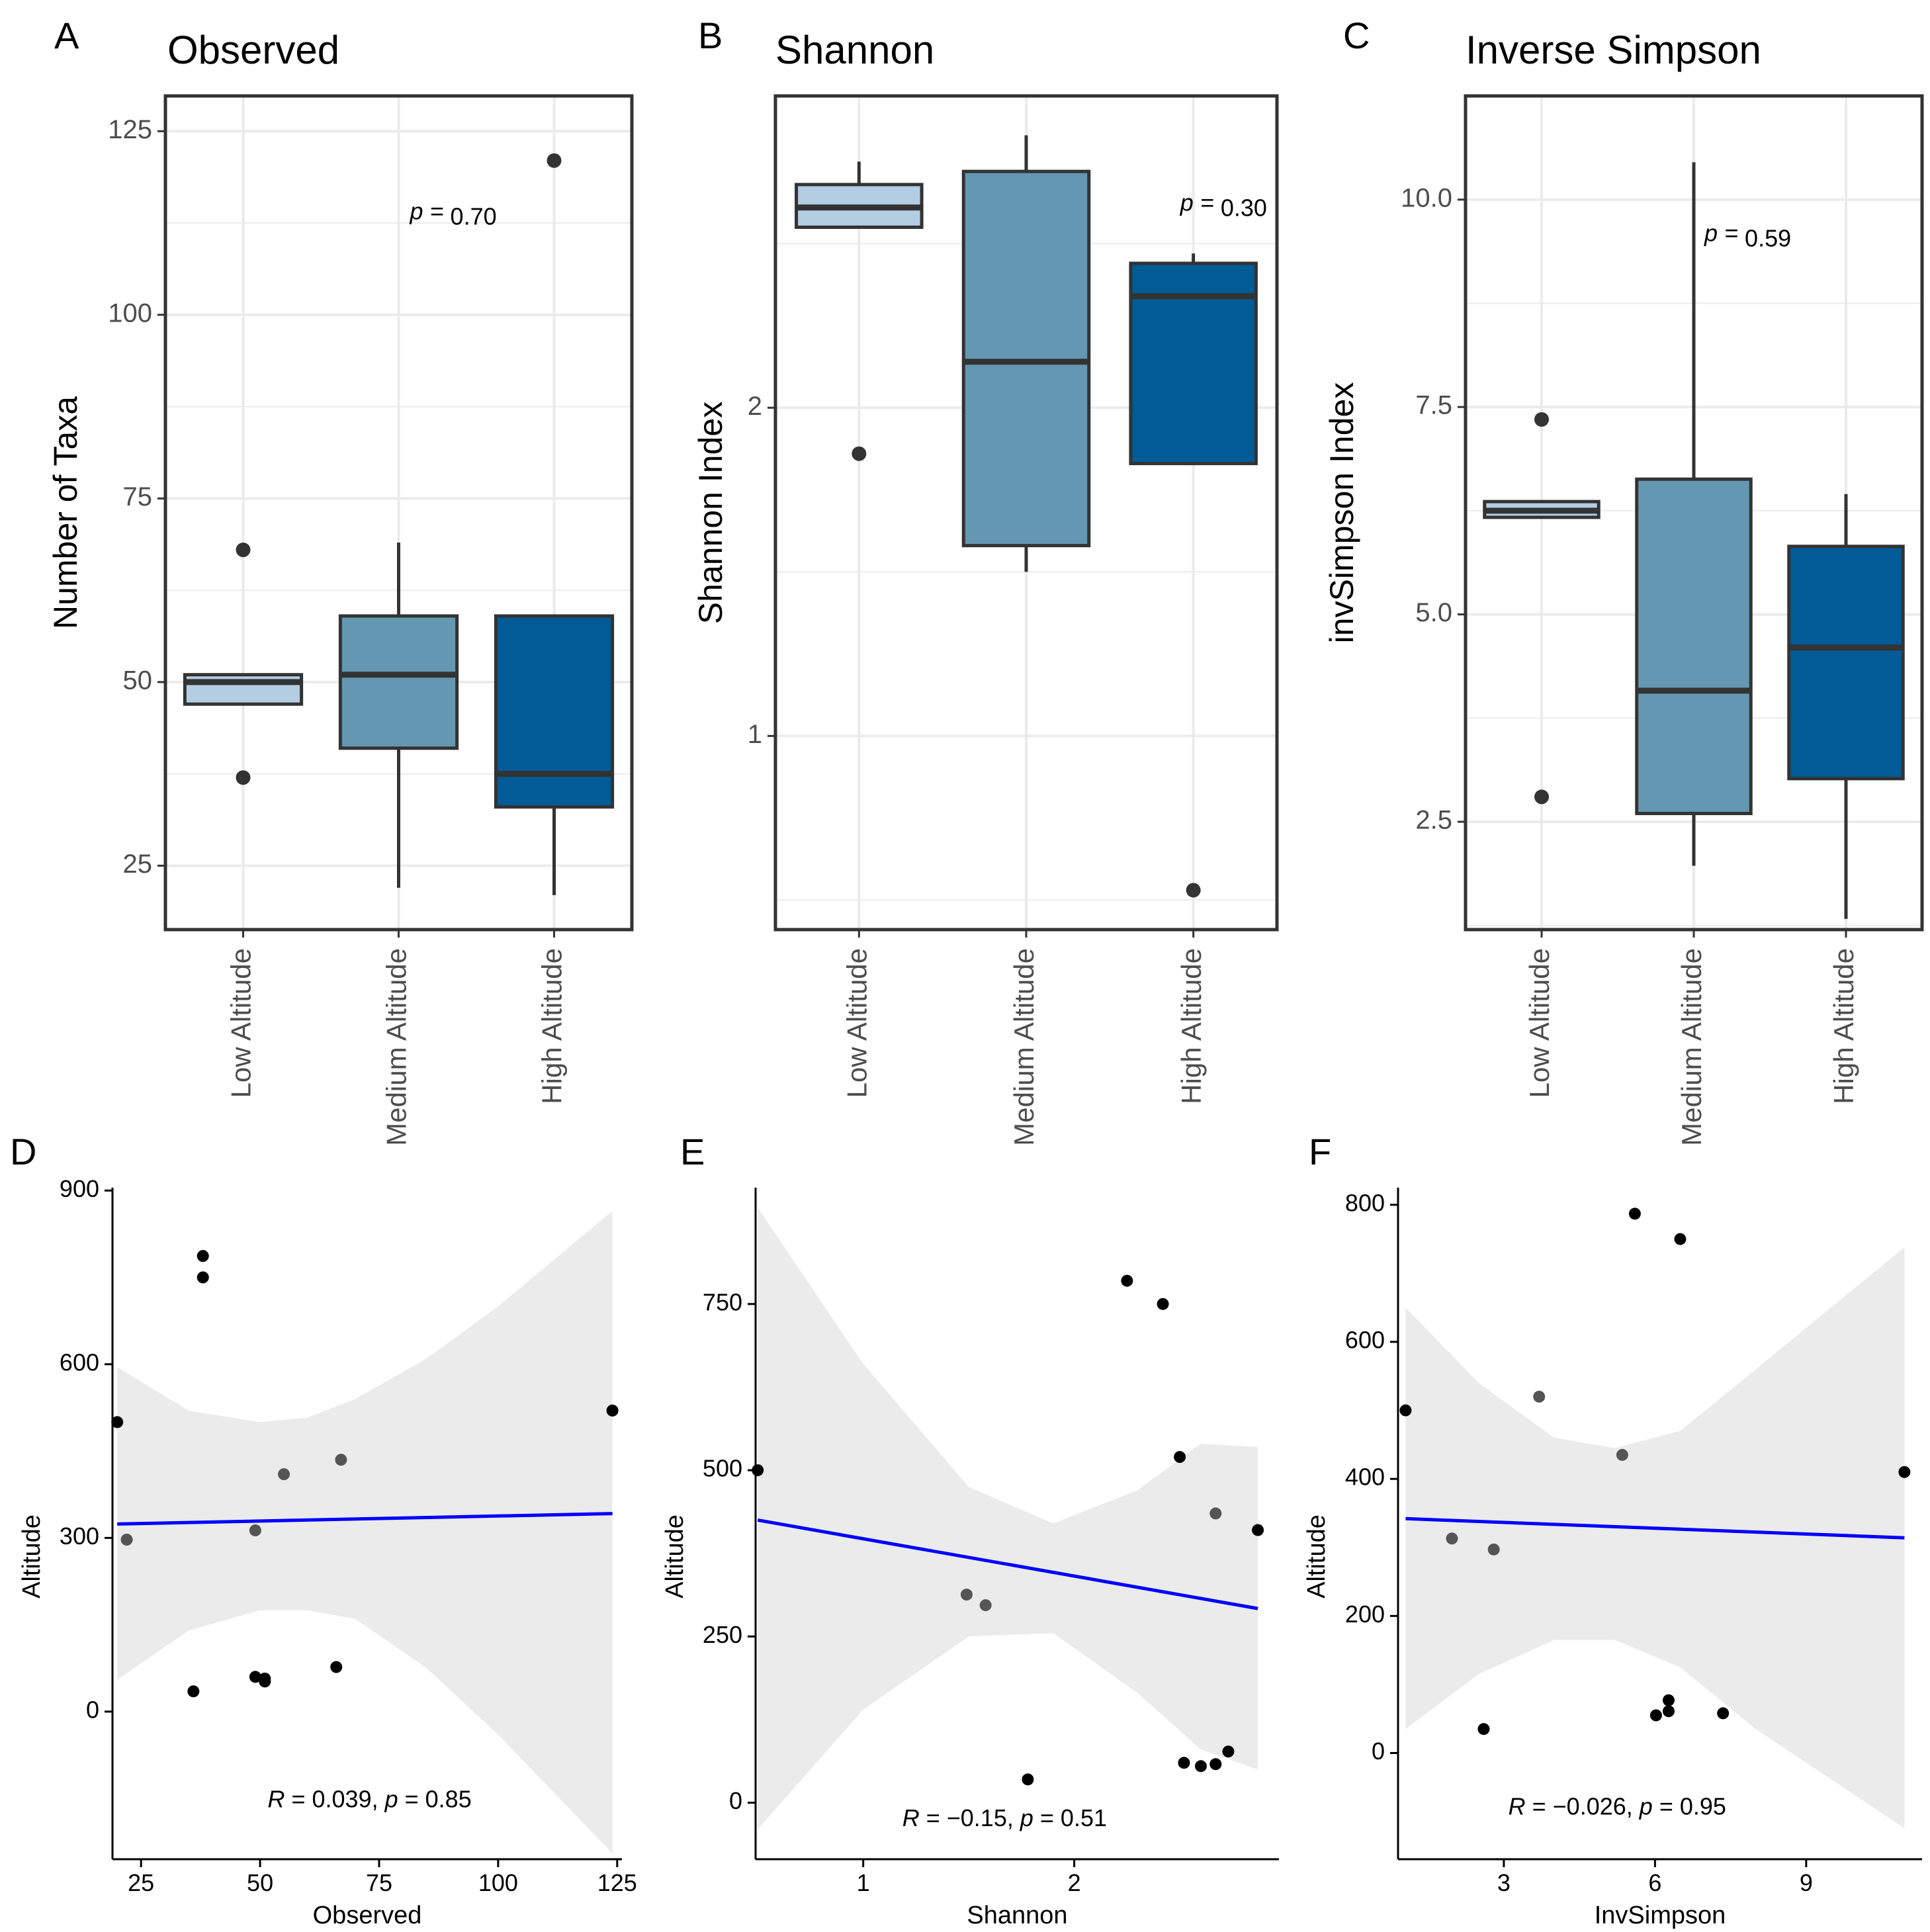  Describe the element at coordinates (435, 1798) in the screenshot. I see `p-value: = 0.85` at that location.